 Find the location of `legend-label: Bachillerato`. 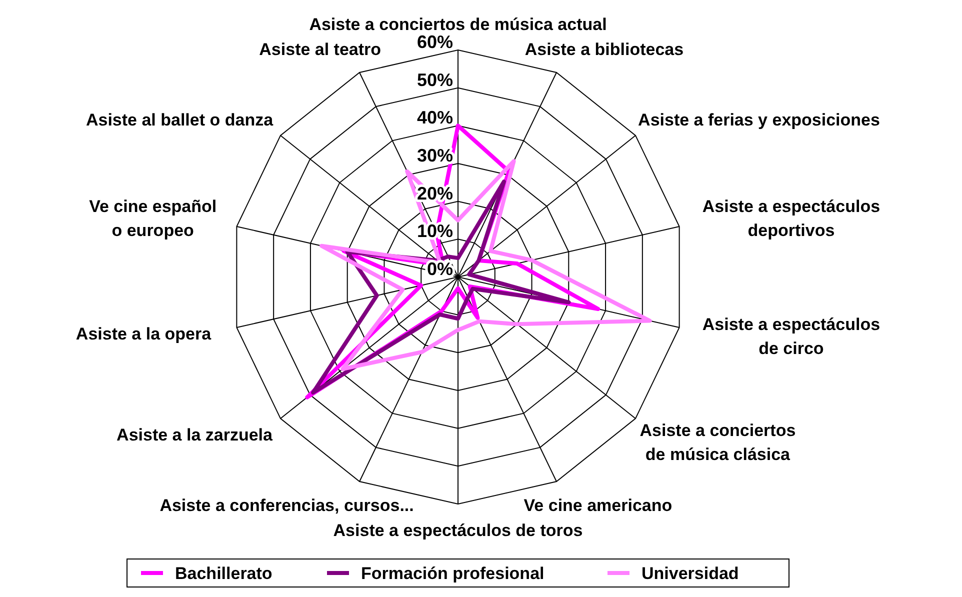

legend-label: Bachillerato is located at coordinates (223, 573).